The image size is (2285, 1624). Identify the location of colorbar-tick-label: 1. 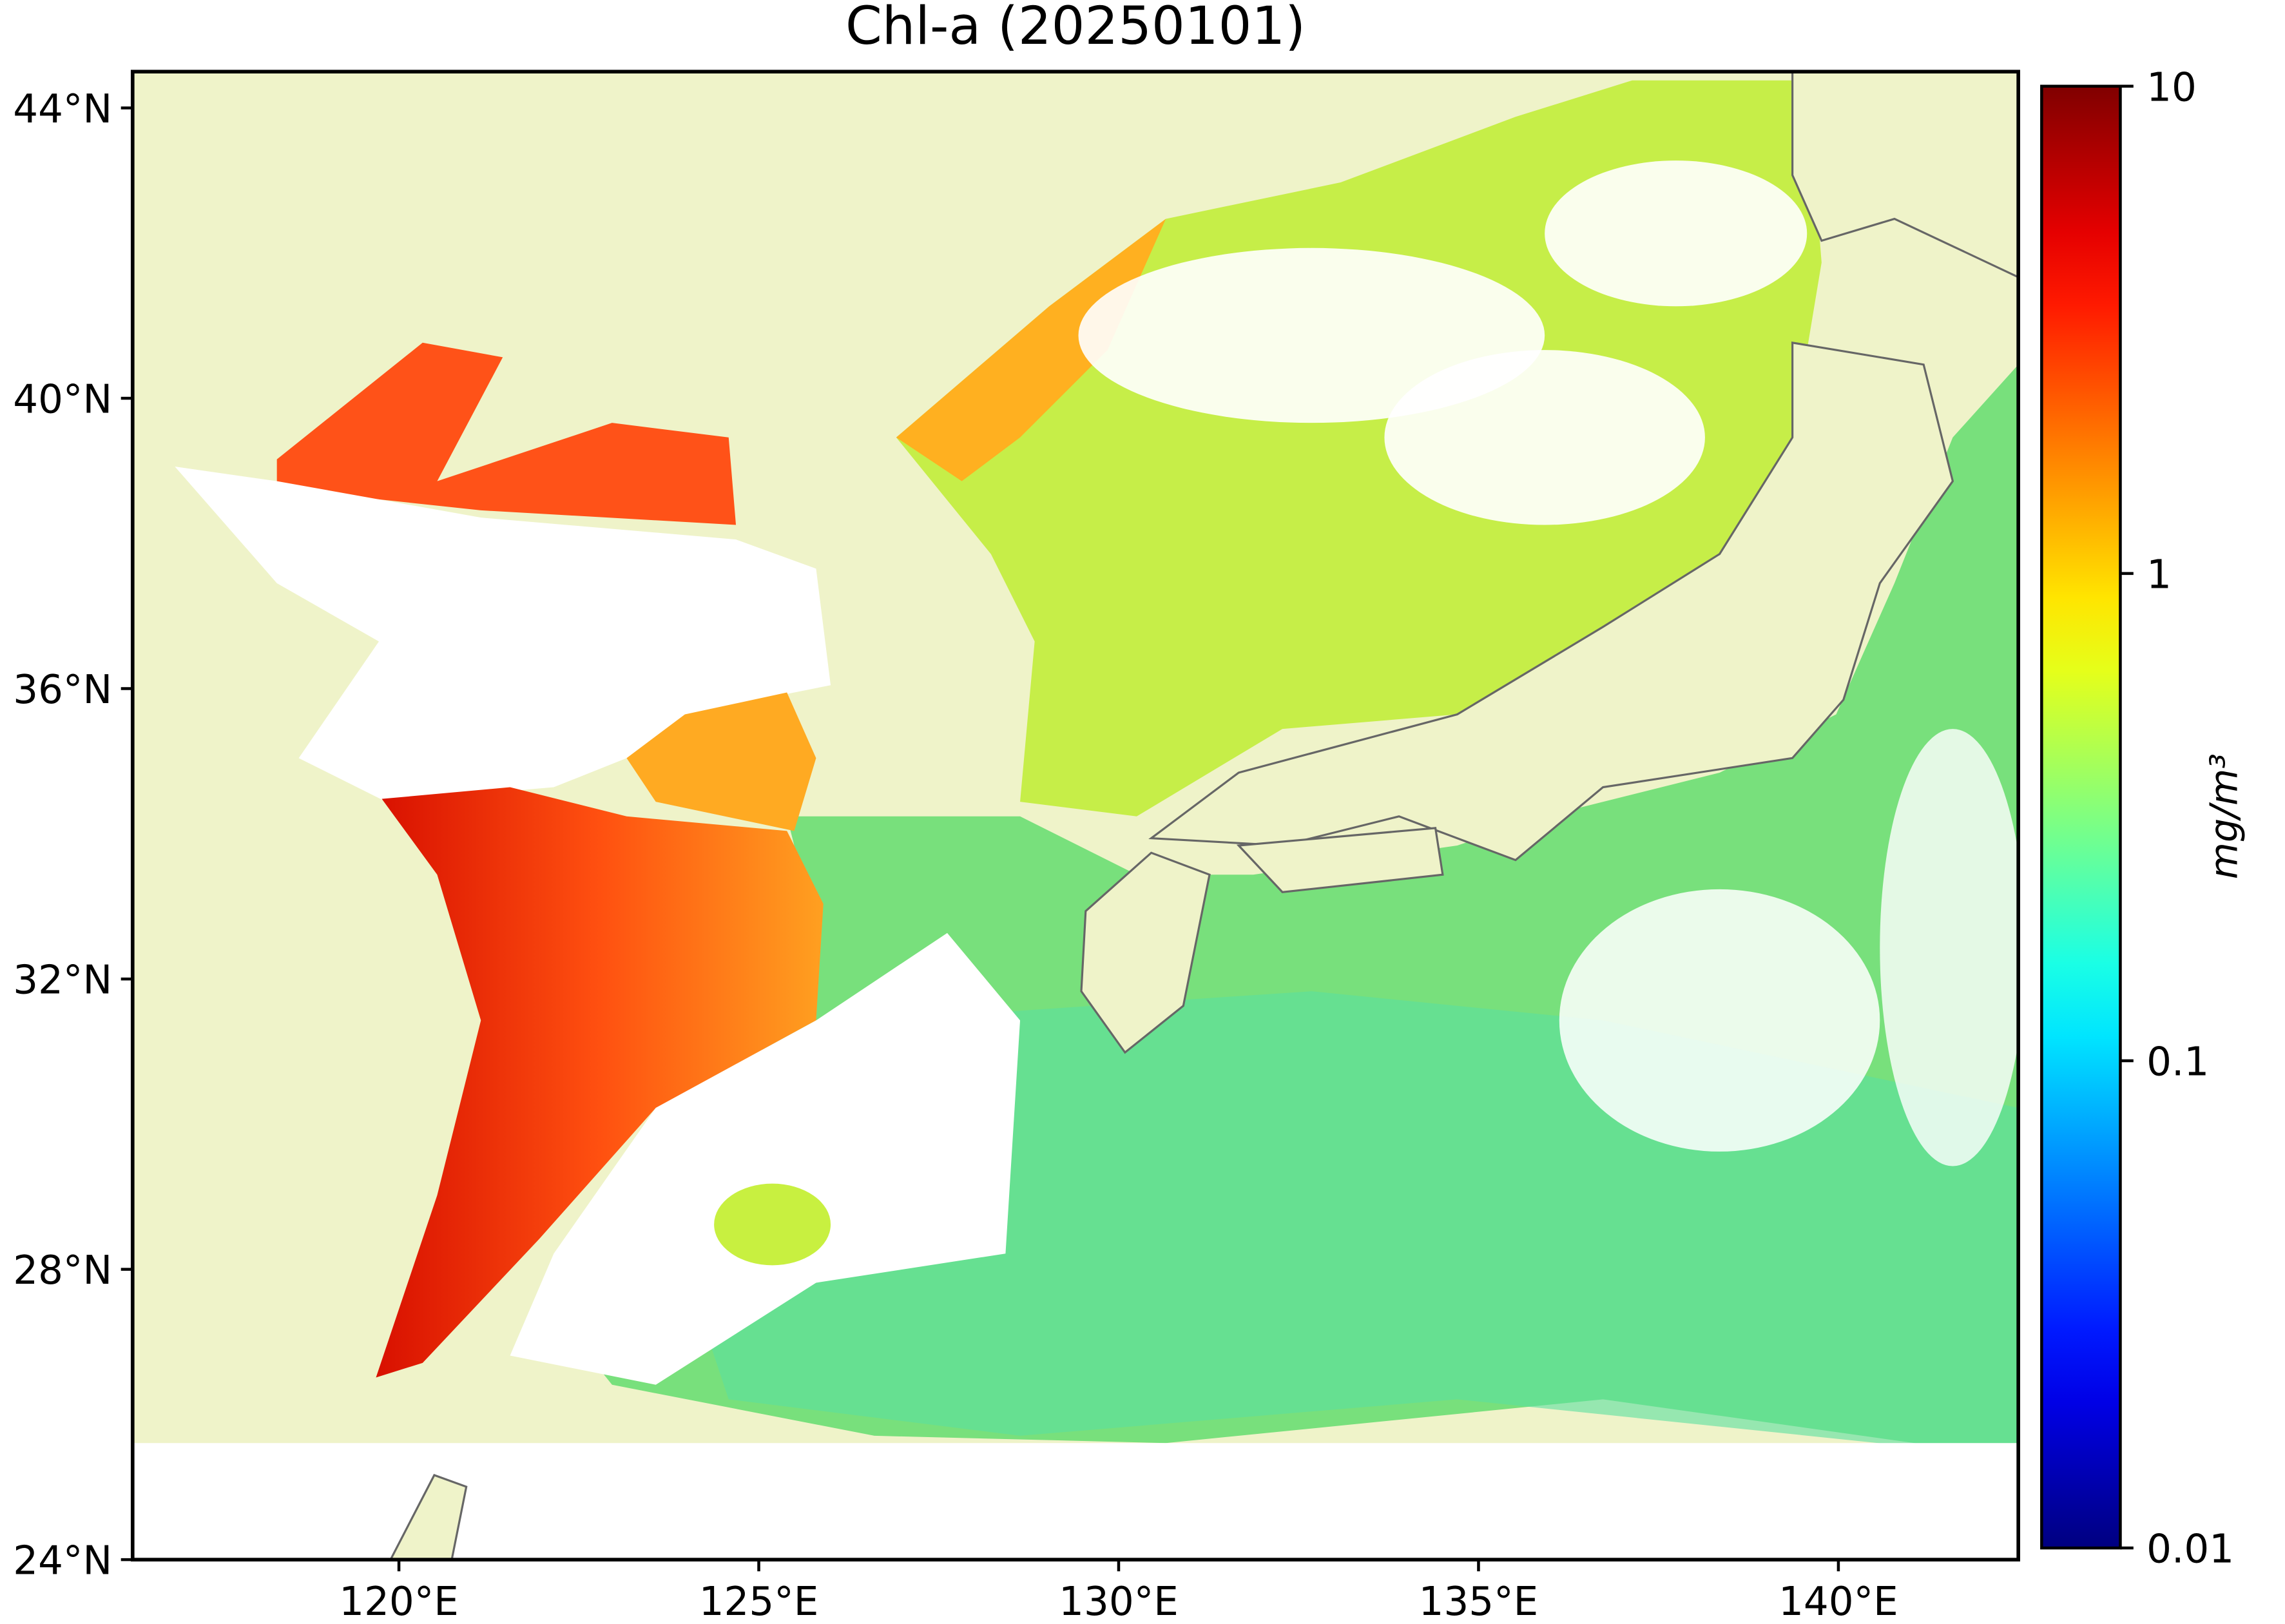
(2159, 574).